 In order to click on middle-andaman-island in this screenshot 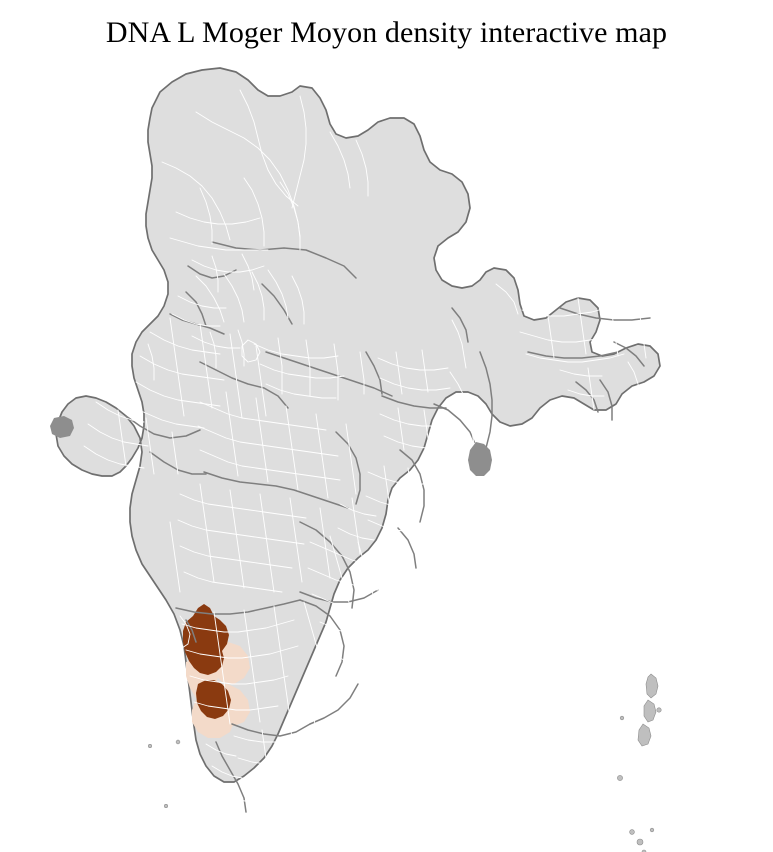, I will do `click(650, 711)`.